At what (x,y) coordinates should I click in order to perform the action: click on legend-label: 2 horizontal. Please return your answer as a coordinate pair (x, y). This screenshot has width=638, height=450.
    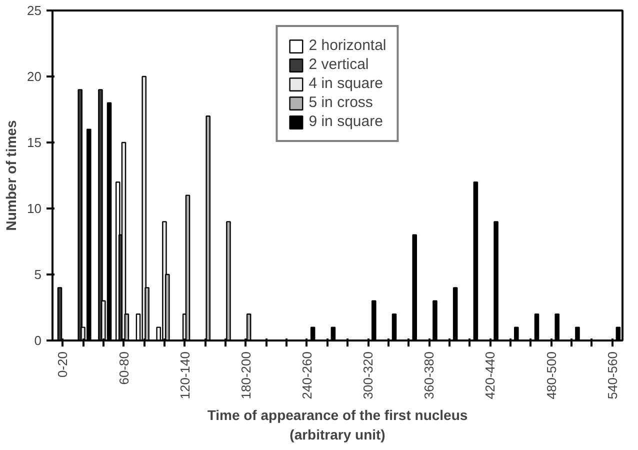
    Looking at the image, I should click on (347, 45).